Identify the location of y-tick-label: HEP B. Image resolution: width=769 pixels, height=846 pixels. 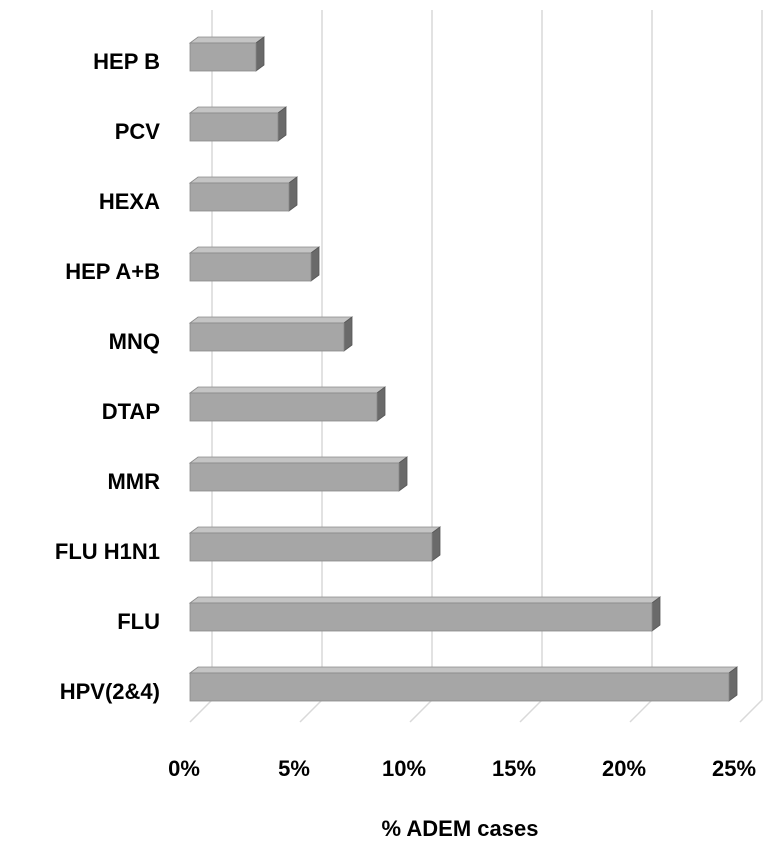
(126, 61).